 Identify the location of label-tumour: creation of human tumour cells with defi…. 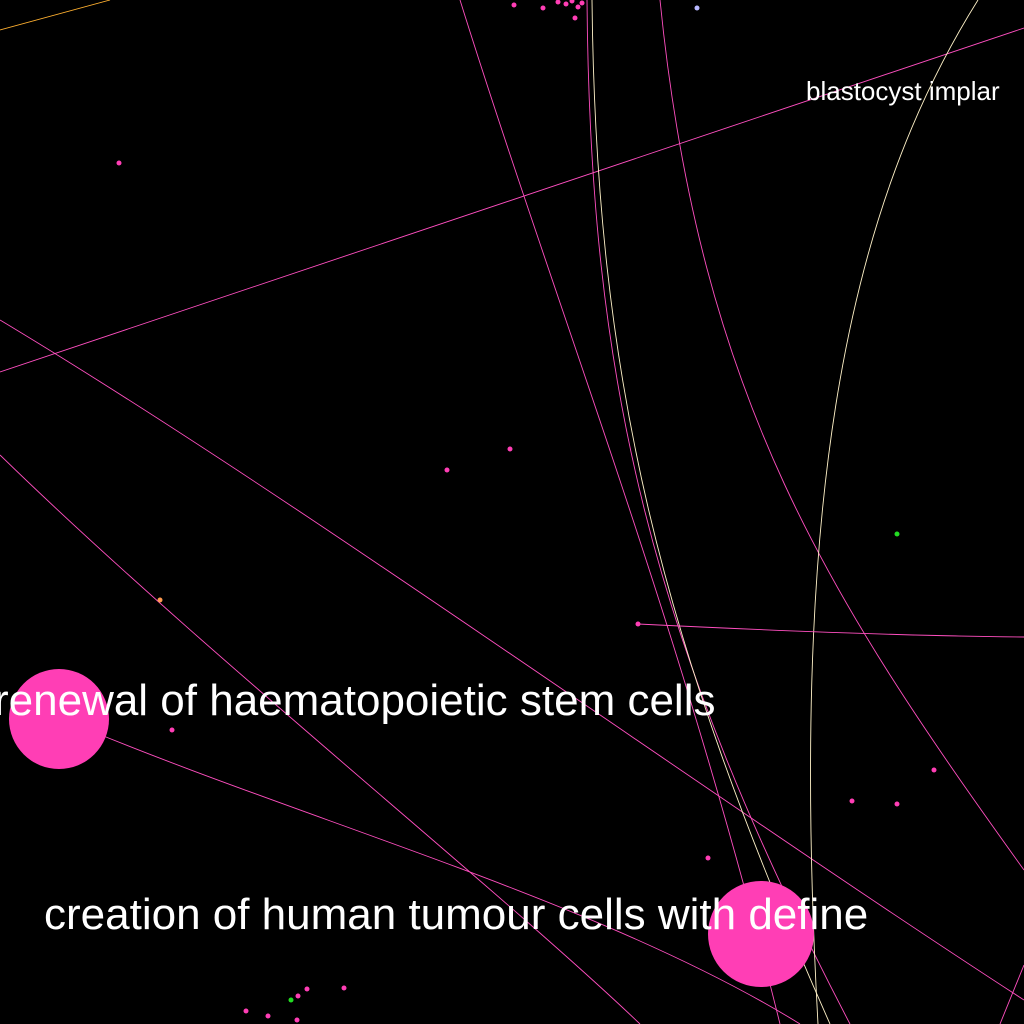
(456, 914).